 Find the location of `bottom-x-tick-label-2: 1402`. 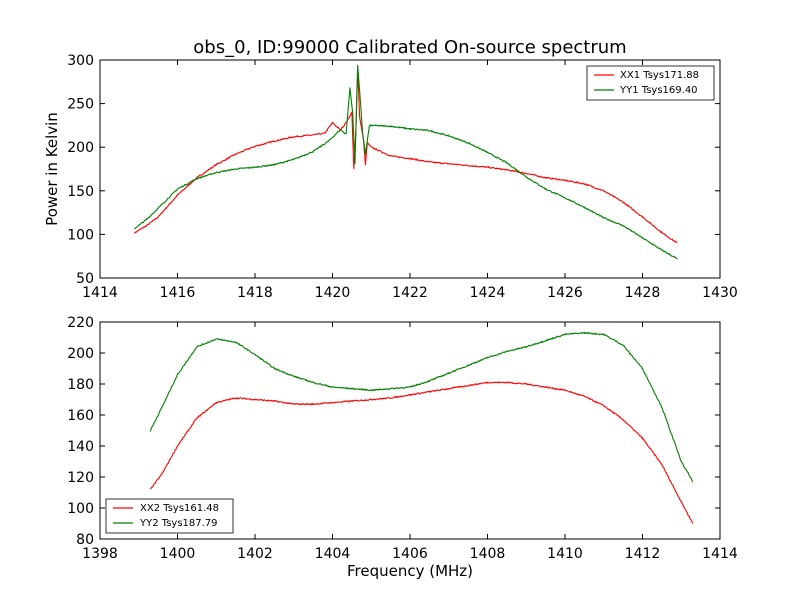

bottom-x-tick-label-2: 1402 is located at coordinates (255, 554).